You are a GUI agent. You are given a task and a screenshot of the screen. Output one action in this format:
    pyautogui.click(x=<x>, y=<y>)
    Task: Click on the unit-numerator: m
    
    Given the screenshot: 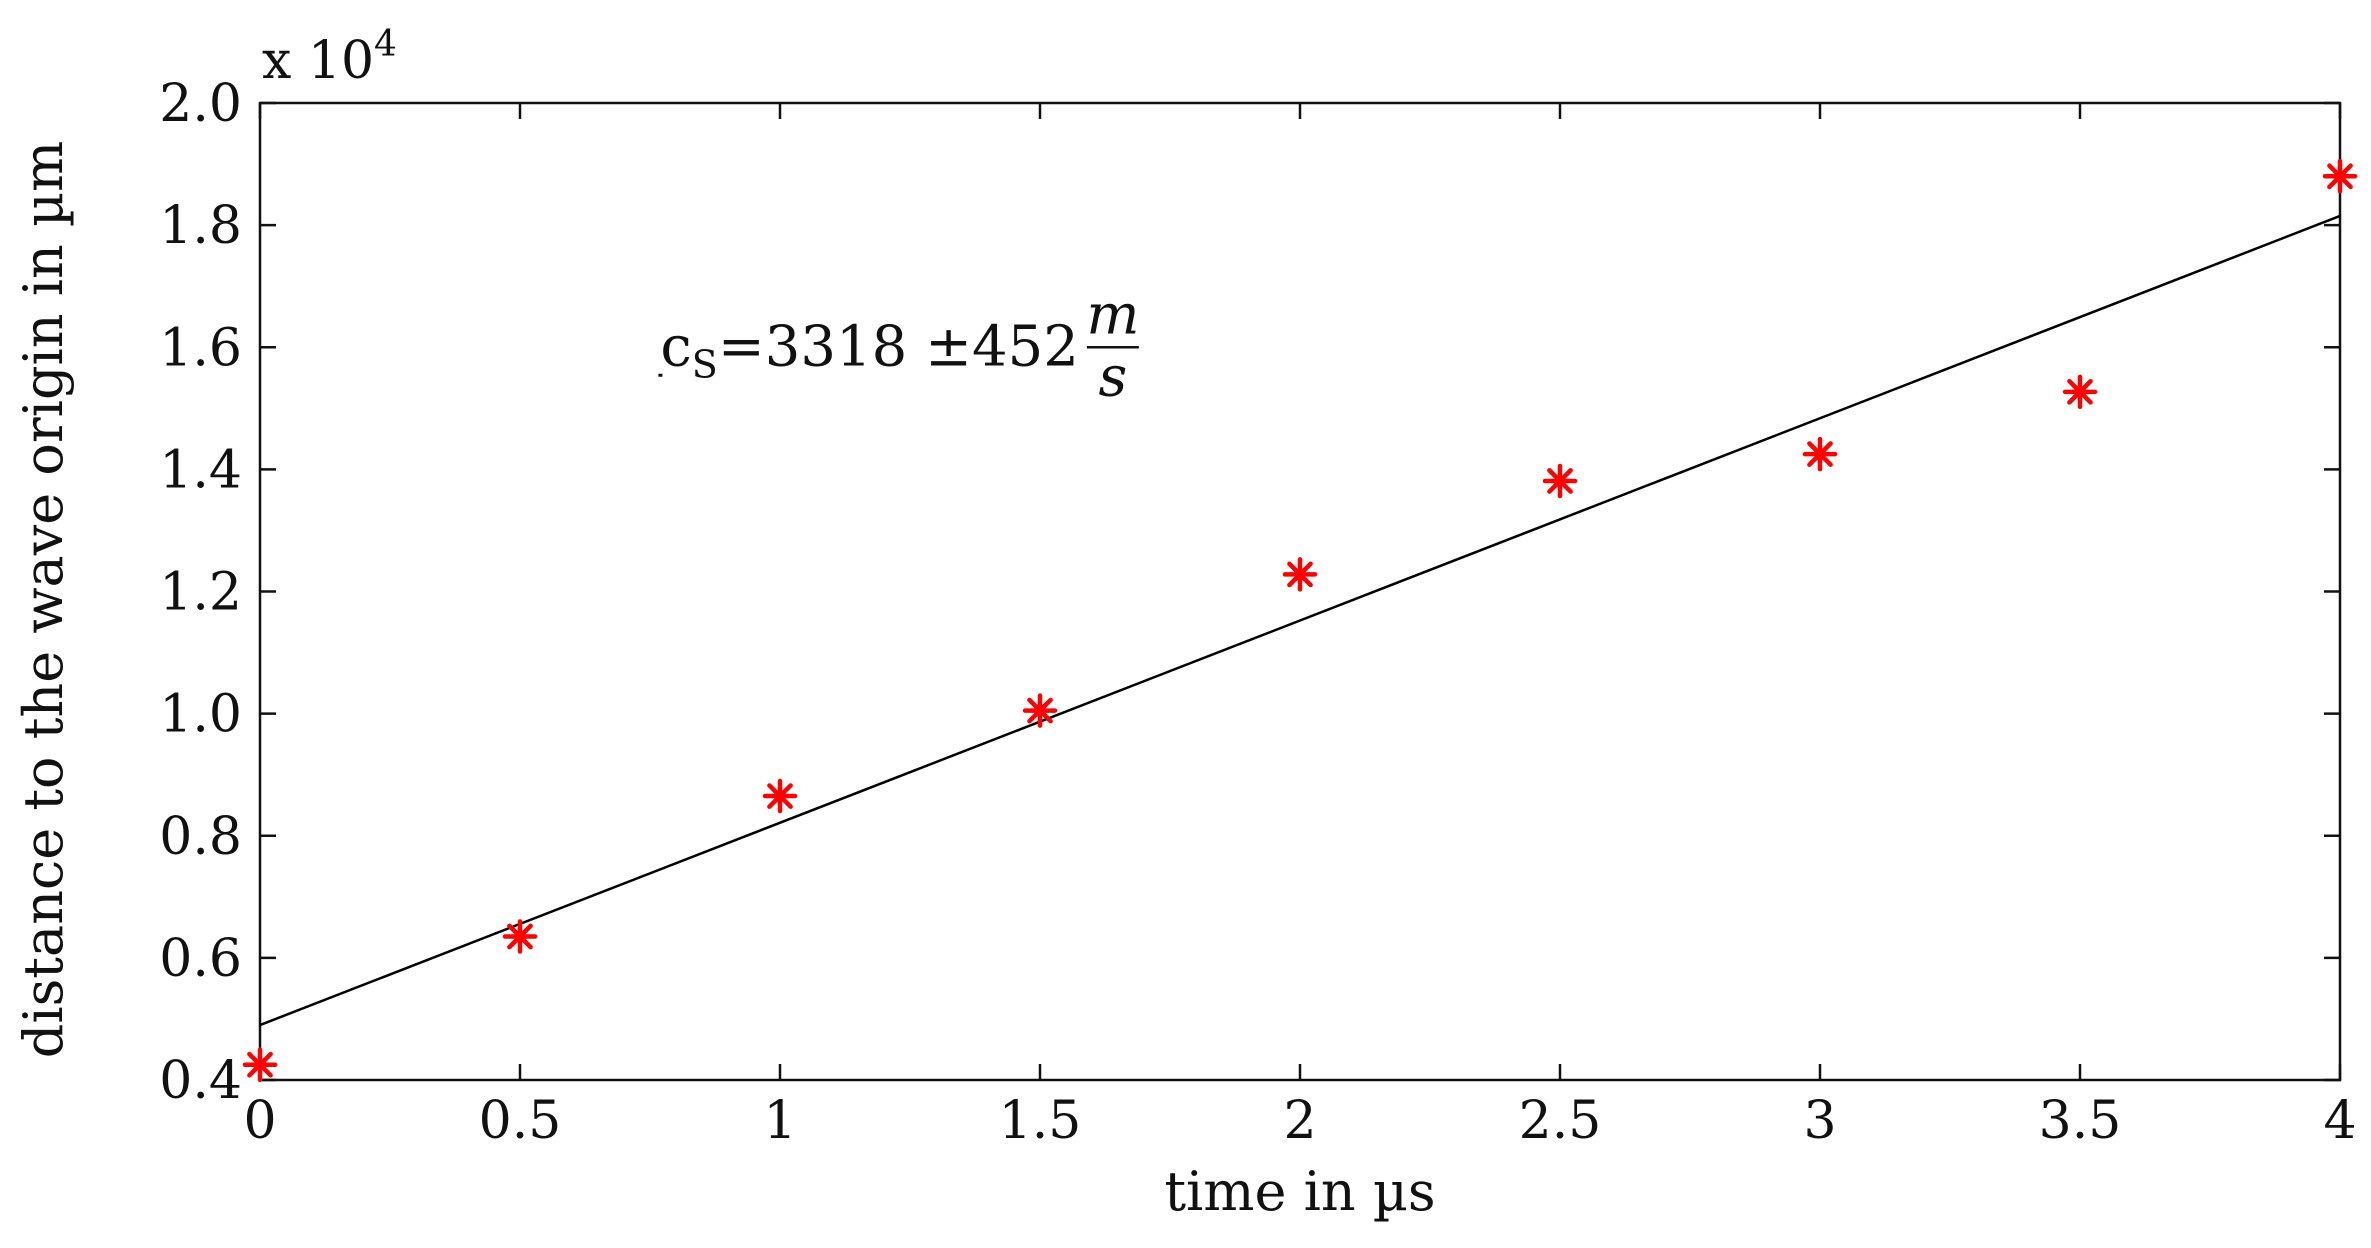 What is the action you would take?
    pyautogui.click(x=1112, y=314)
    